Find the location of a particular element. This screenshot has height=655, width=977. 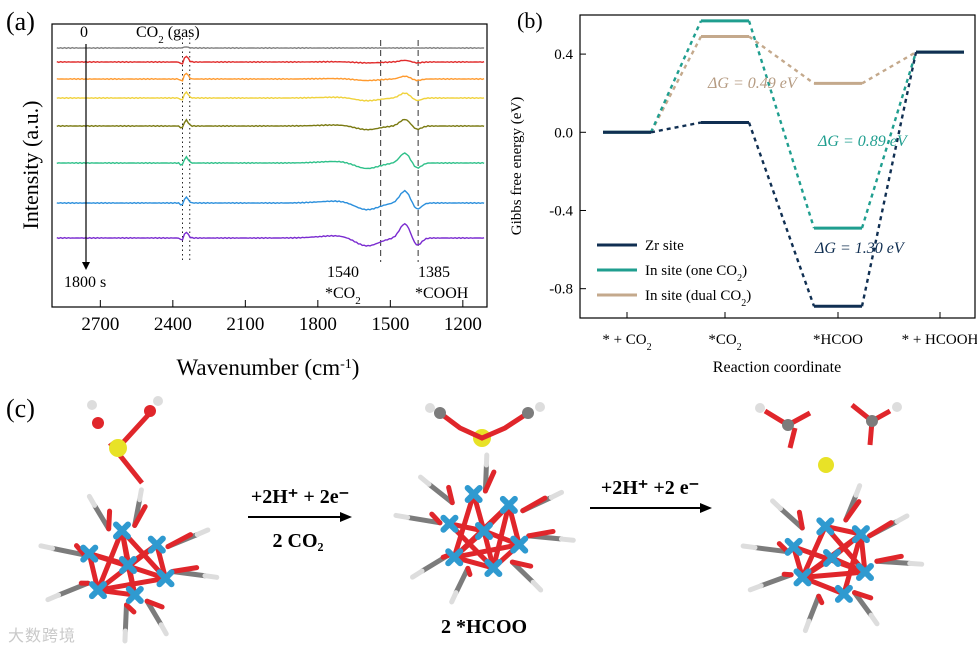

y-tick-label-0: 0.0 is located at coordinates (563, 133).